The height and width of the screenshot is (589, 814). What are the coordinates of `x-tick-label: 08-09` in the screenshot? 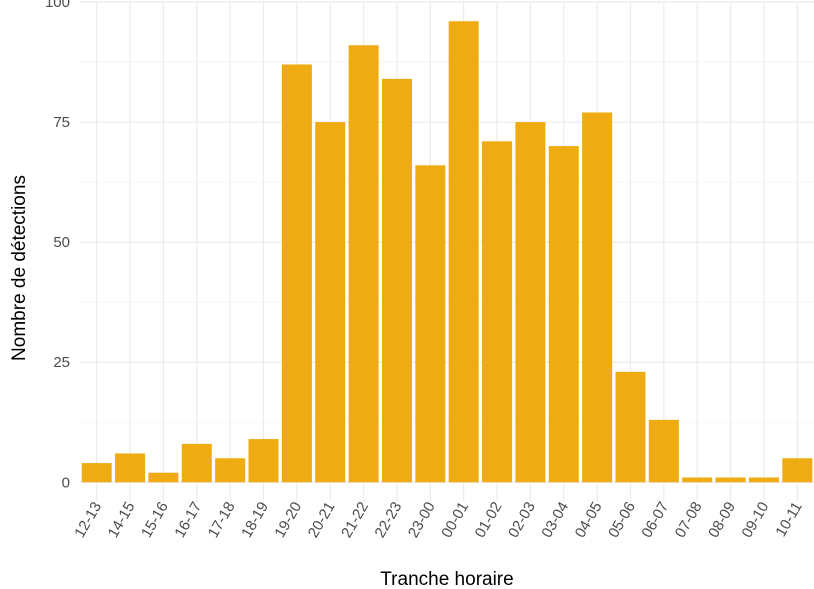 It's located at (722, 520).